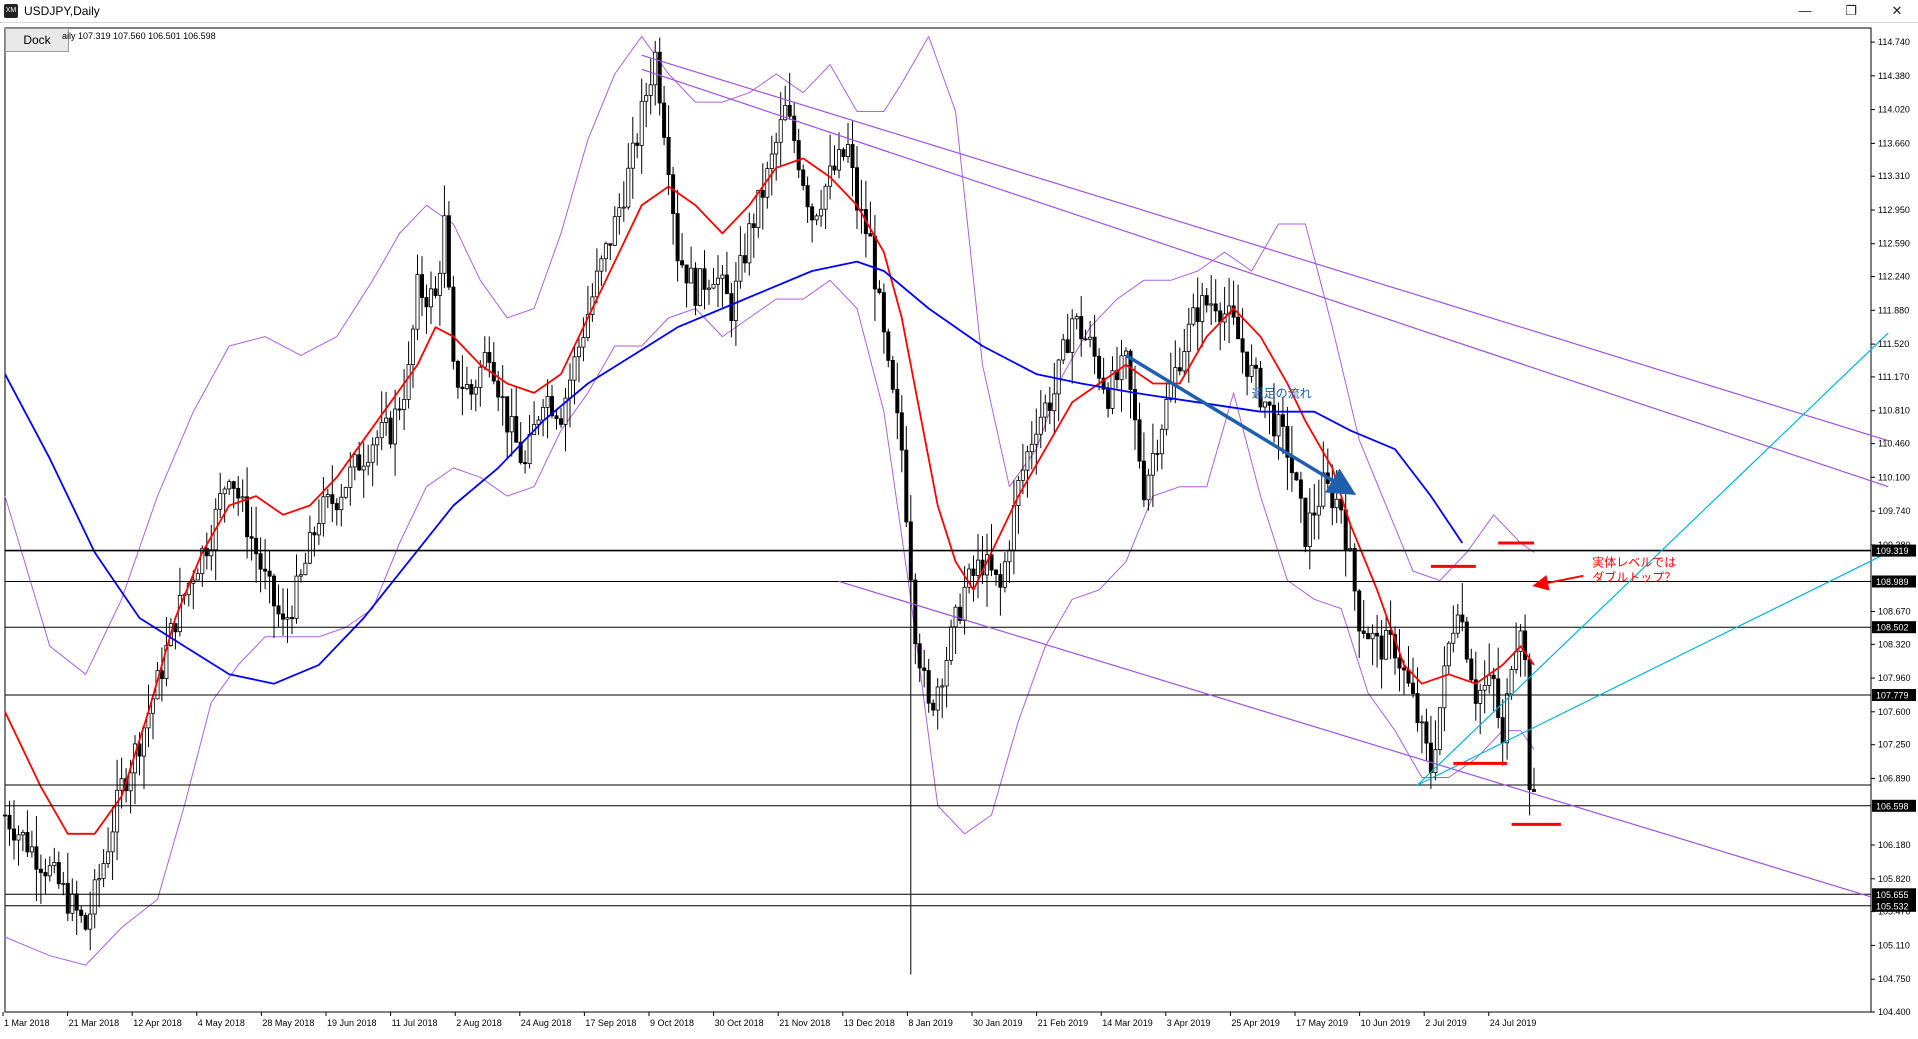 Image resolution: width=1918 pixels, height=1039 pixels. I want to click on close-button: ✕, so click(1897, 10).